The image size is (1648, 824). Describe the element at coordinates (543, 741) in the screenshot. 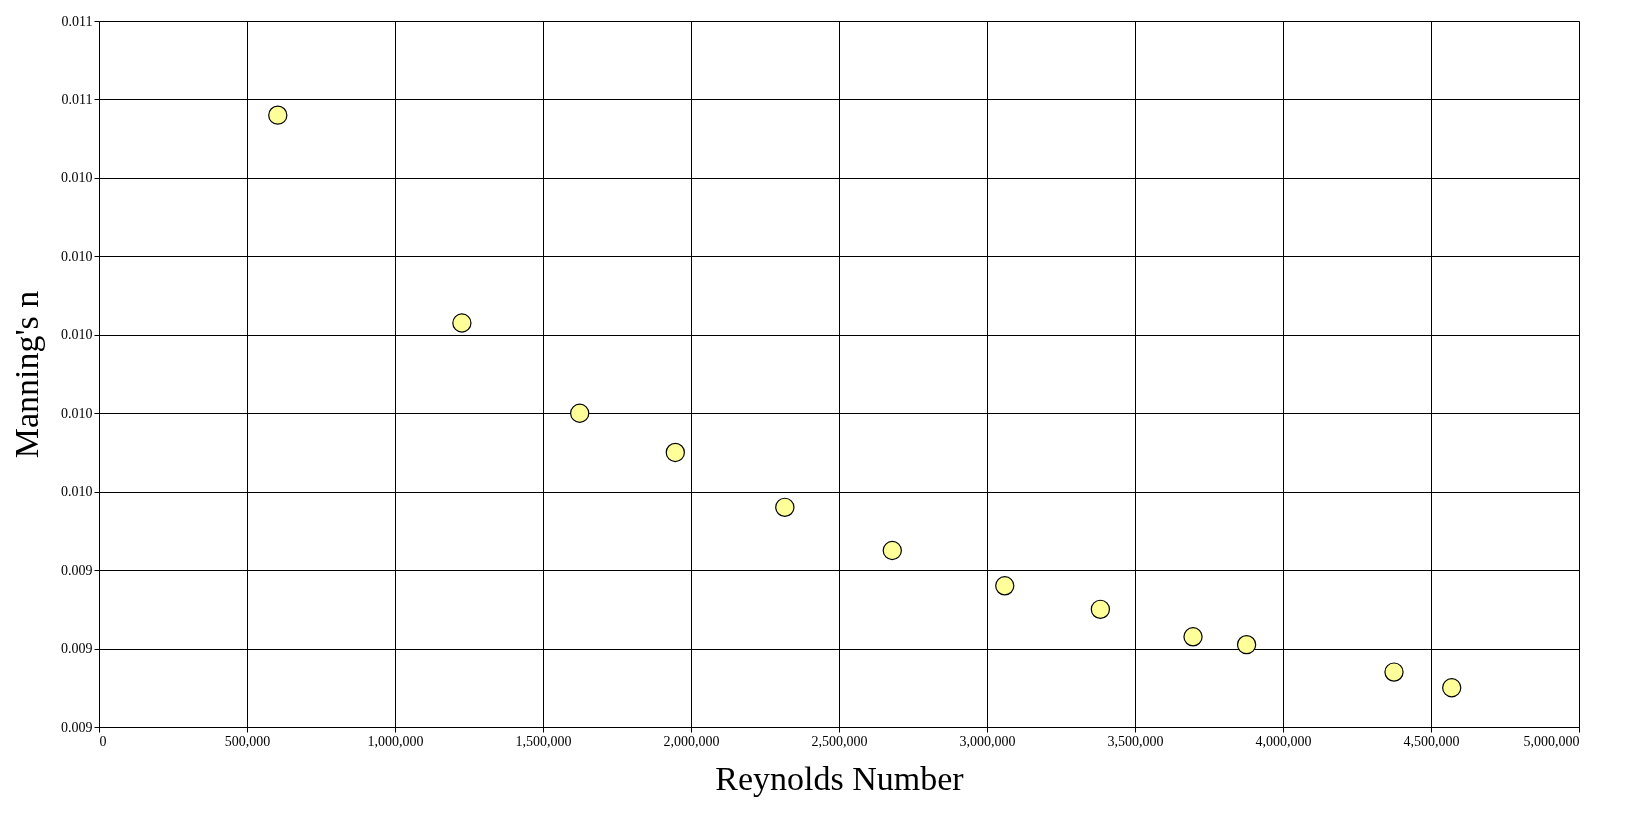

I see `x-tick-label: 1,500,000` at that location.